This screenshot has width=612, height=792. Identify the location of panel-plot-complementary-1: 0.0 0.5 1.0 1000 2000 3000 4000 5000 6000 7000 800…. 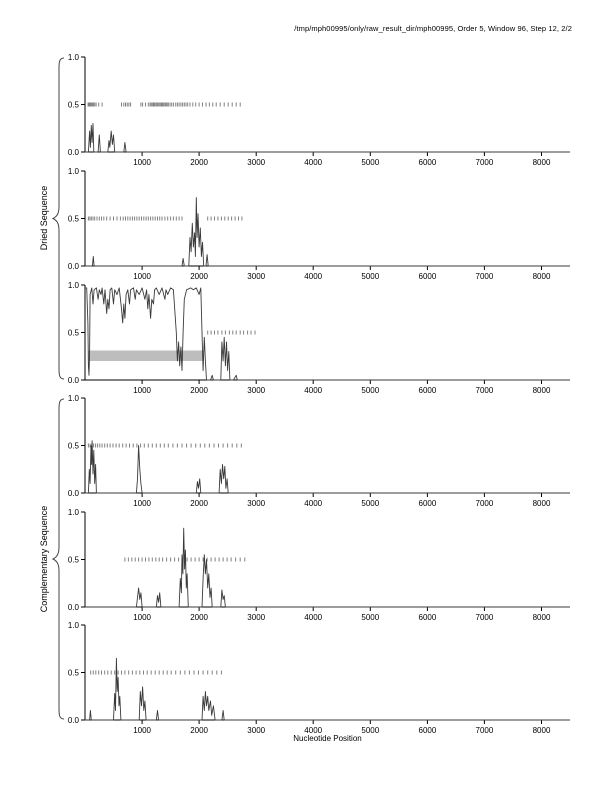
(319, 451).